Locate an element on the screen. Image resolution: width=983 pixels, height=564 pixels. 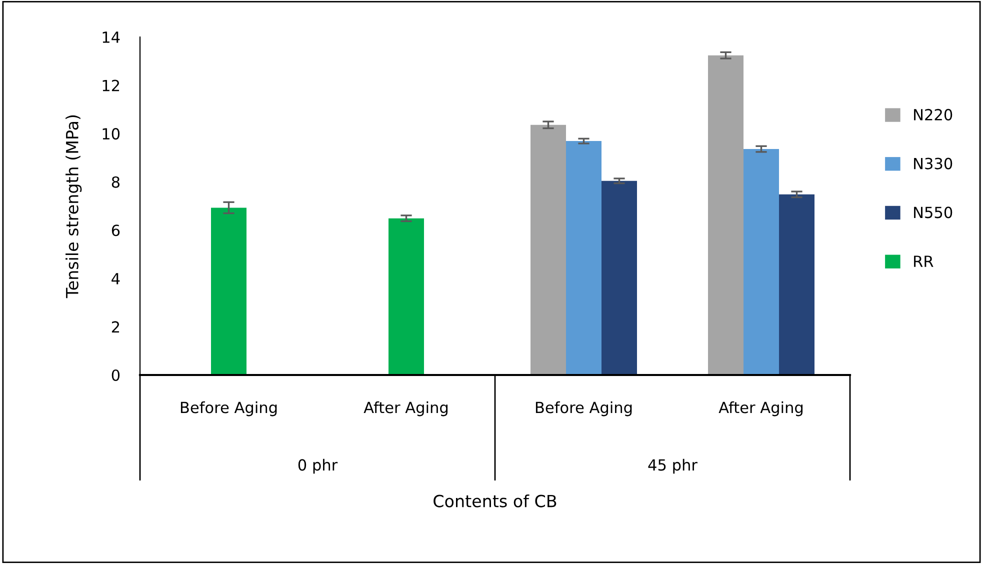
y-tick-label: 14 is located at coordinates (111, 37).